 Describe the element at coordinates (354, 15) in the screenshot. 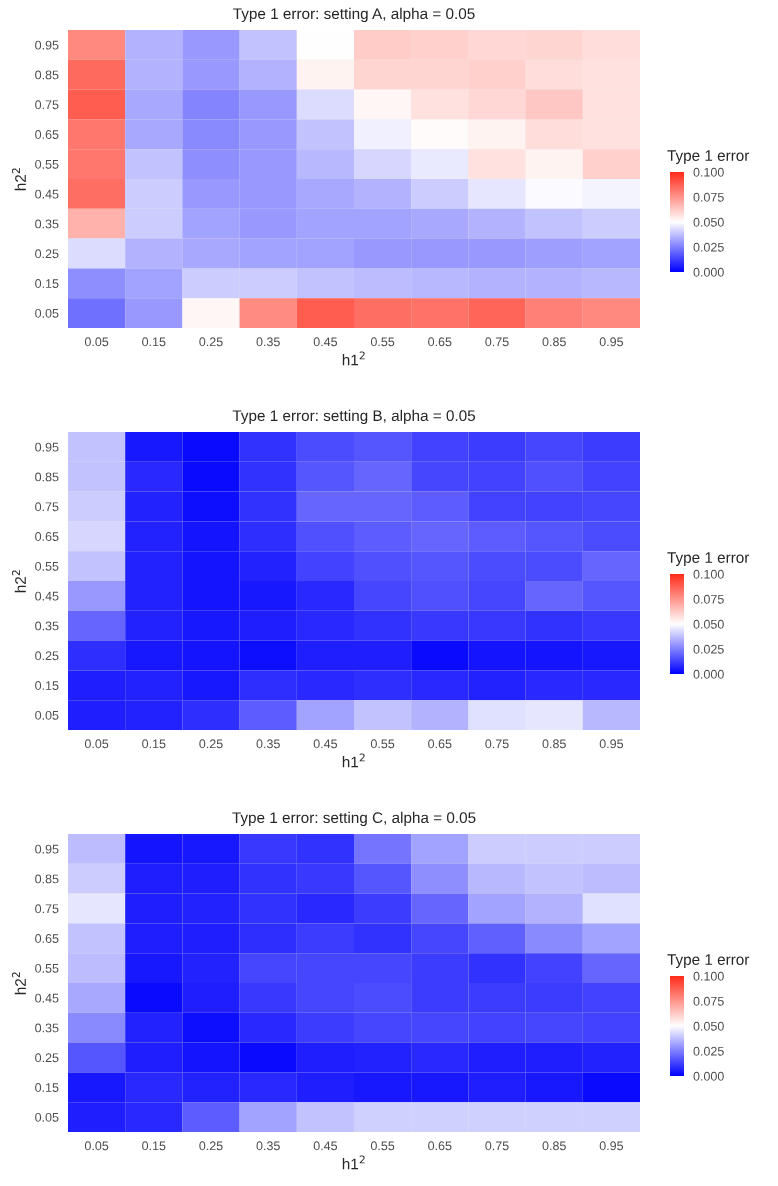

I see `chart-title: Type 1 error: setting A, alpha = 0.05` at that location.